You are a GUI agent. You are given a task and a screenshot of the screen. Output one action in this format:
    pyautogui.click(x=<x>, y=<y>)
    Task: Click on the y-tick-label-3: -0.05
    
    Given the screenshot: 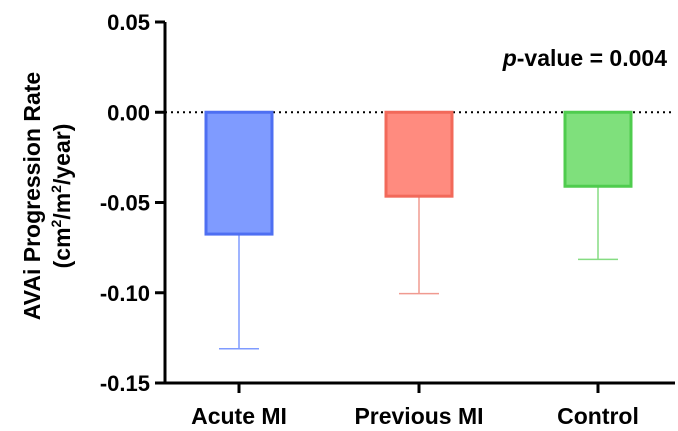 What is the action you would take?
    pyautogui.click(x=125, y=203)
    